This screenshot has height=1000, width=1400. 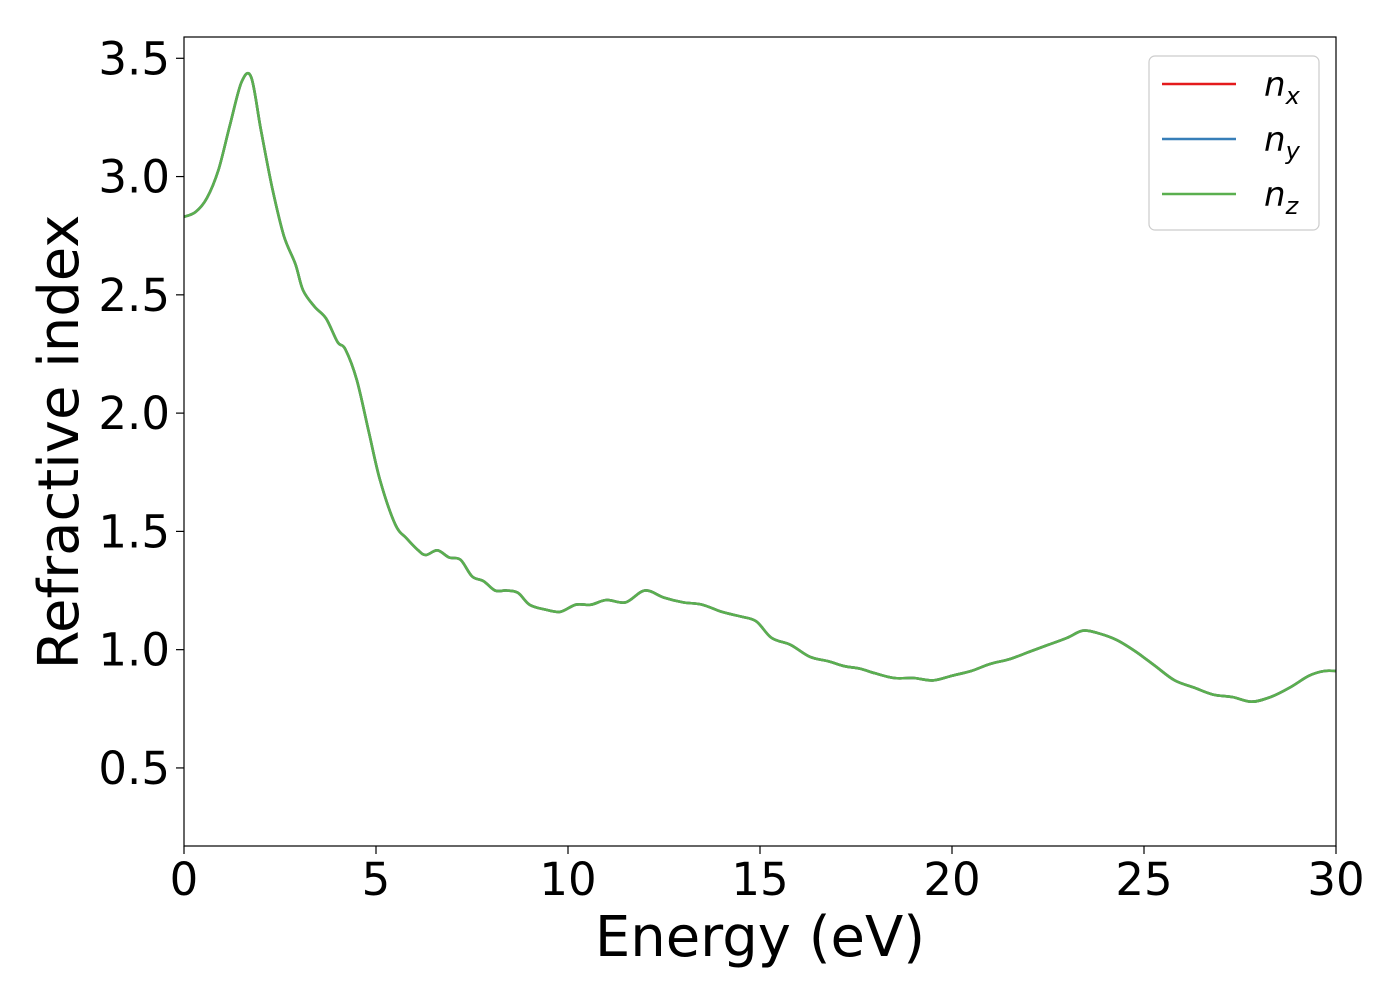 I want to click on legend-items: nx ny nz, so click(x=1231, y=142).